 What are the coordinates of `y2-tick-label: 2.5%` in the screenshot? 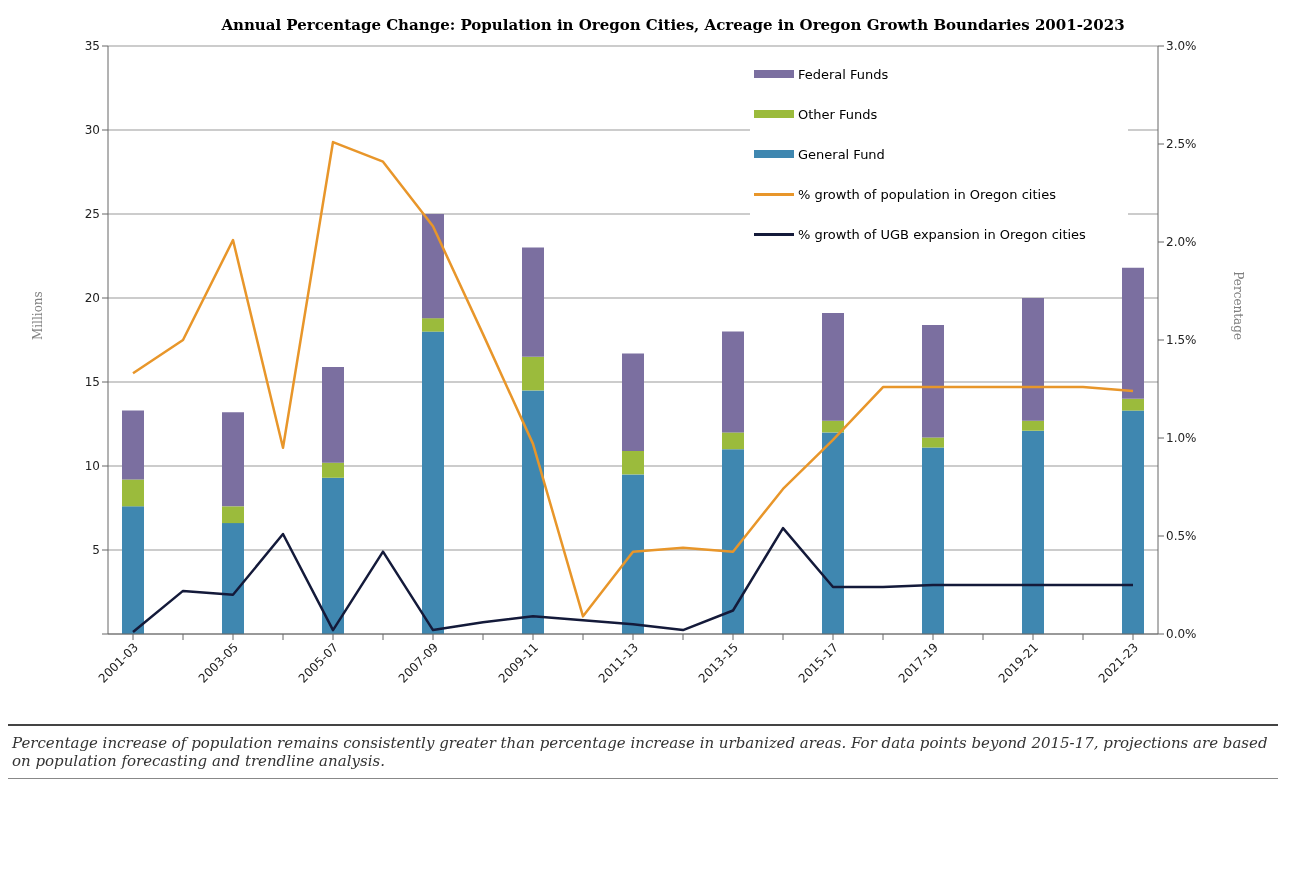 It's located at (1181, 144).